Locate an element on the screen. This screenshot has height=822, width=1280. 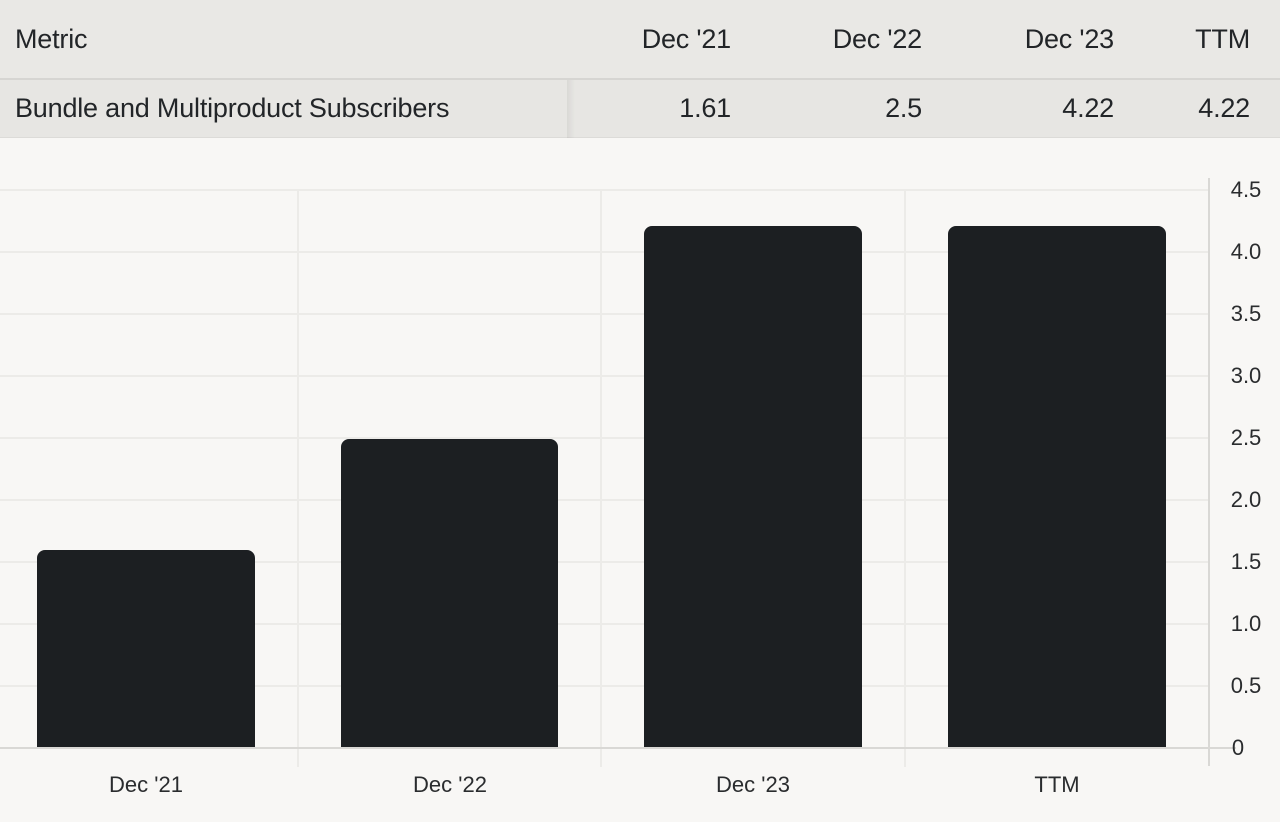
y-tick-label: 1.5 is located at coordinates (1246, 561).